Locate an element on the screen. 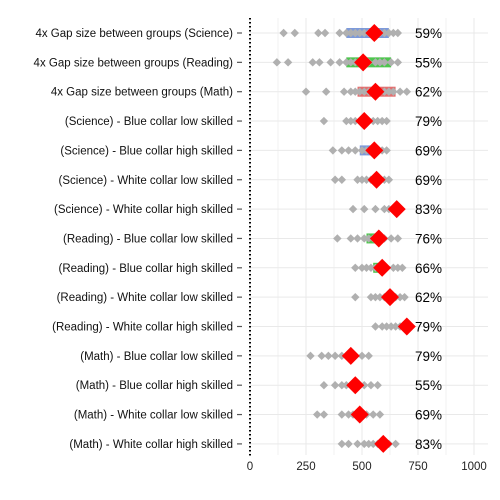 This screenshot has width=500, height=500. row-label: (Science) - White collar low skilled is located at coordinates (146, 181).